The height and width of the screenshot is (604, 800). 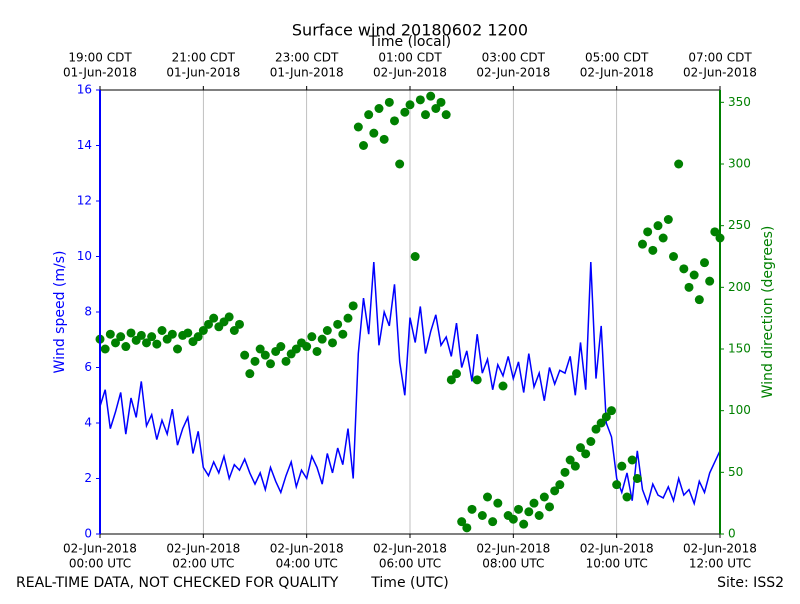 What do you see at coordinates (177, 583) in the screenshot?
I see `footer-left: REAL-TIME DATA, NOT CHECKED FOR QUALITY` at bounding box center [177, 583].